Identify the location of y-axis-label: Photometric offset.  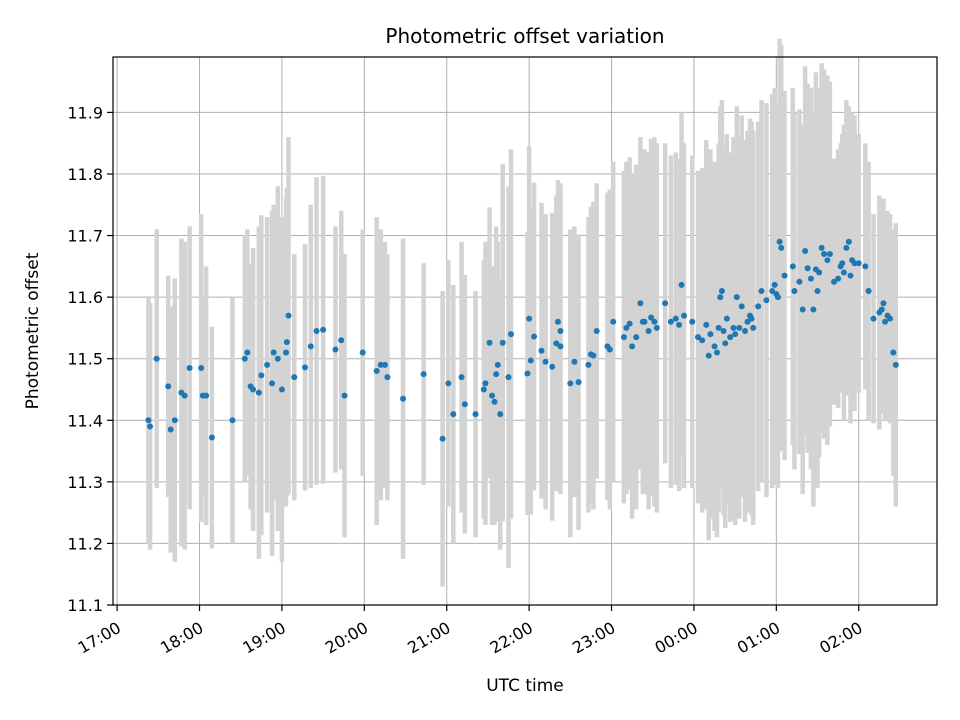
(33, 330).